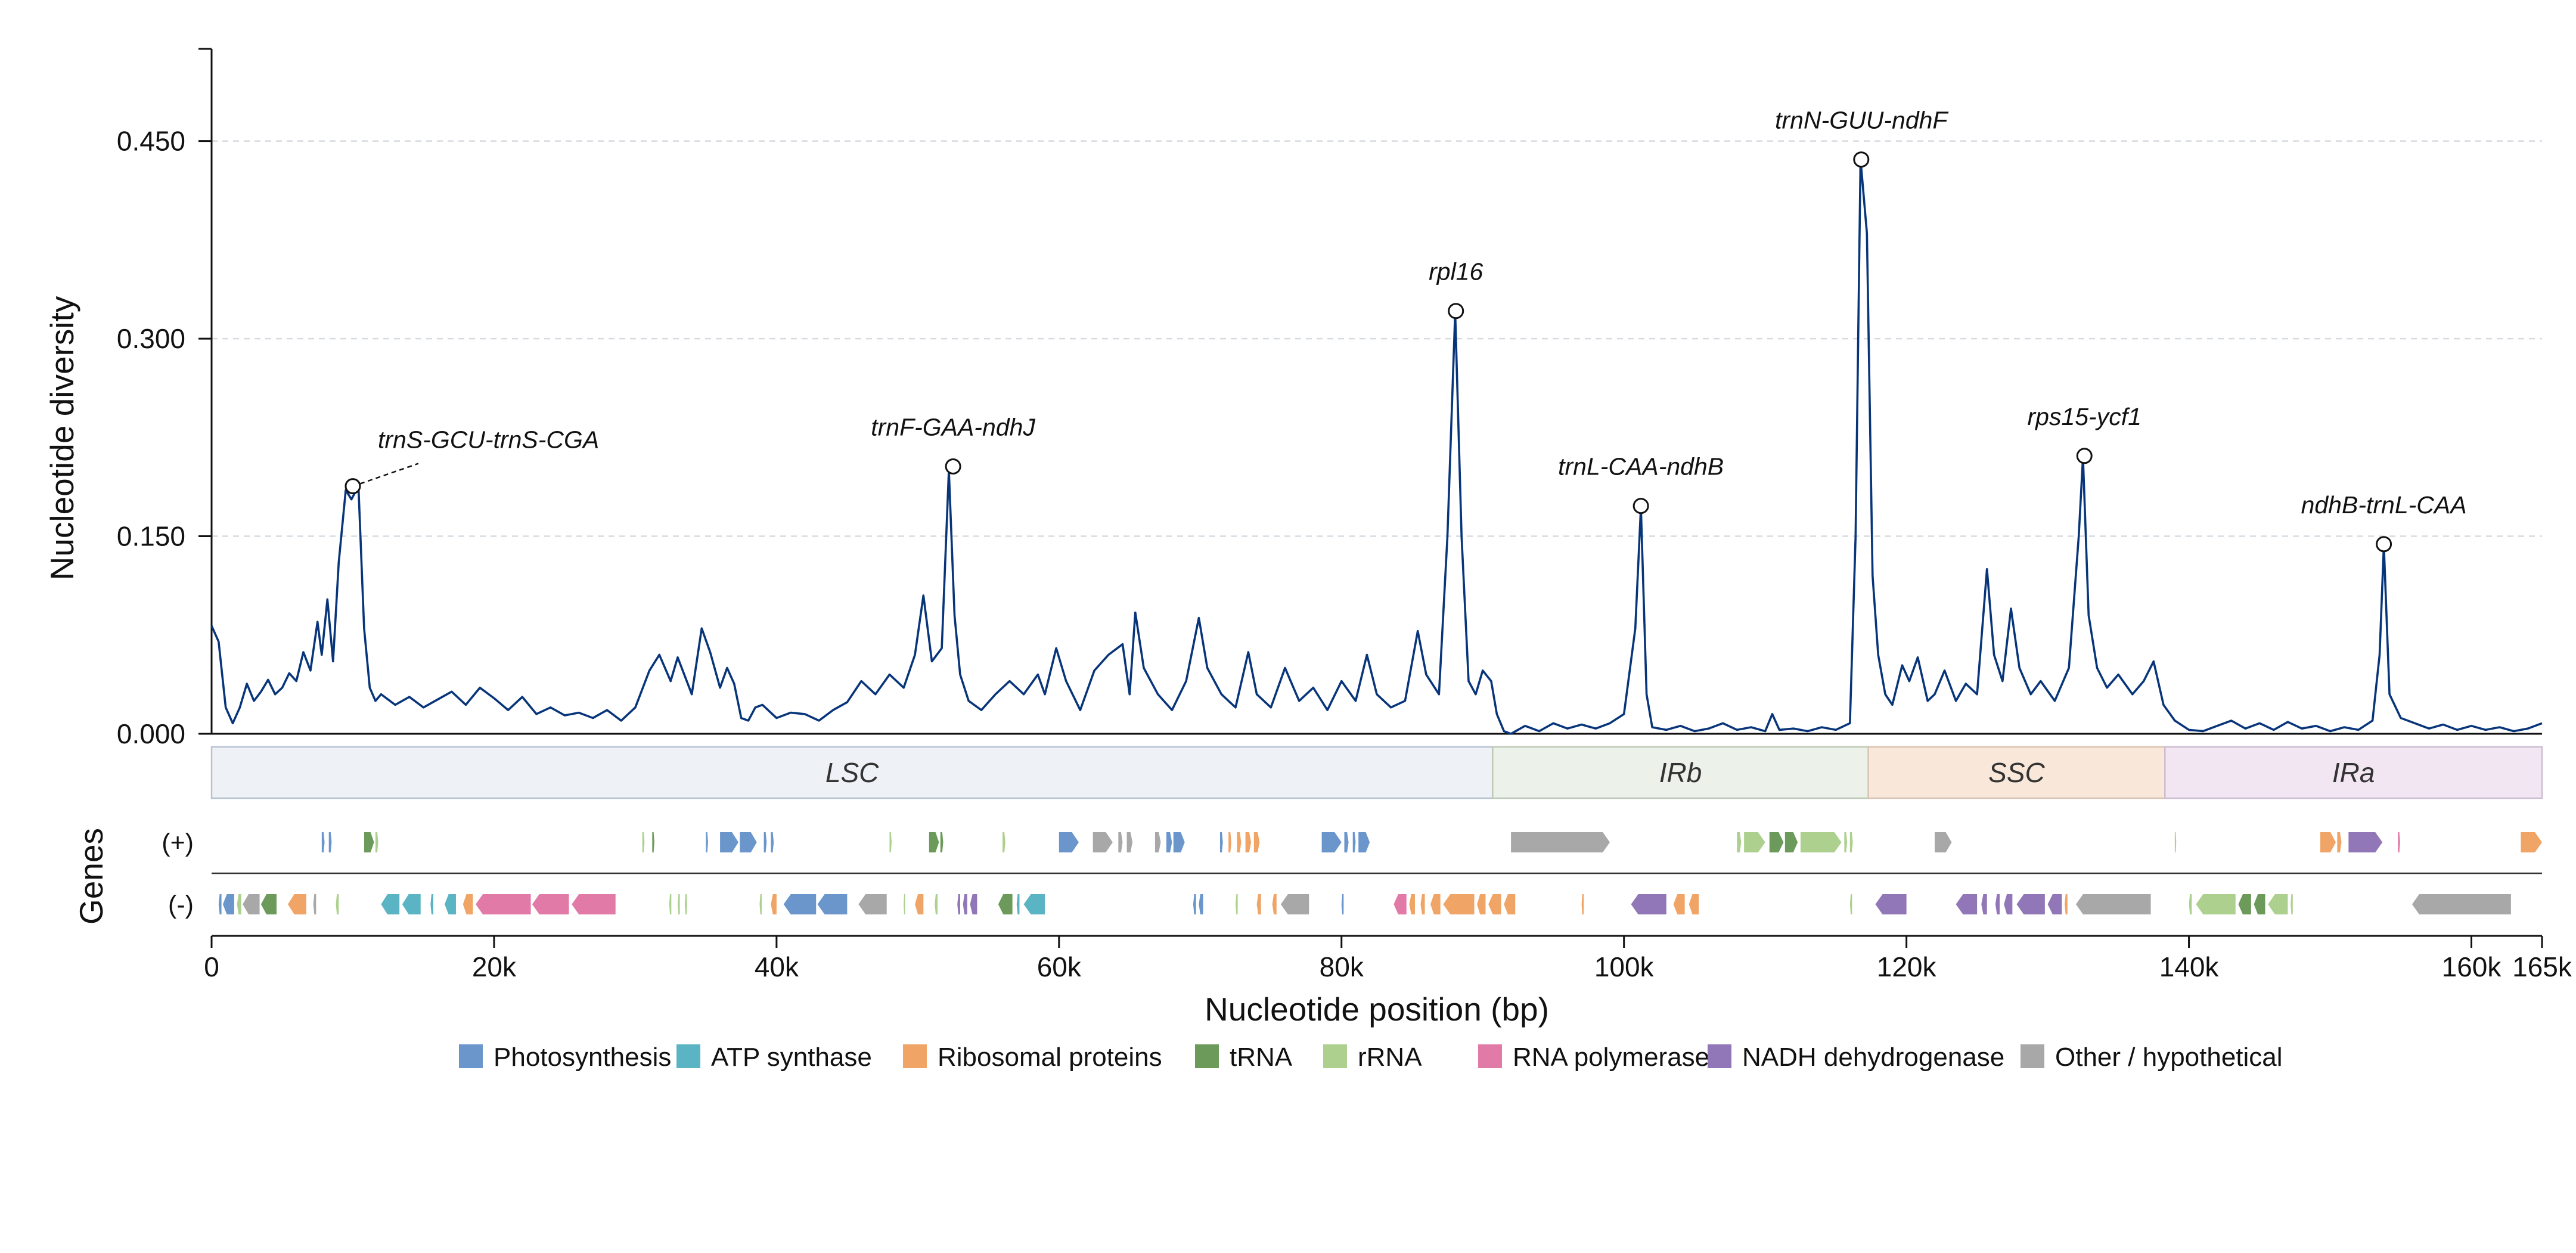 The height and width of the screenshot is (1253, 2576). Describe the element at coordinates (62, 438) in the screenshot. I see `y-axis-title: Nucleotide diversity` at that location.